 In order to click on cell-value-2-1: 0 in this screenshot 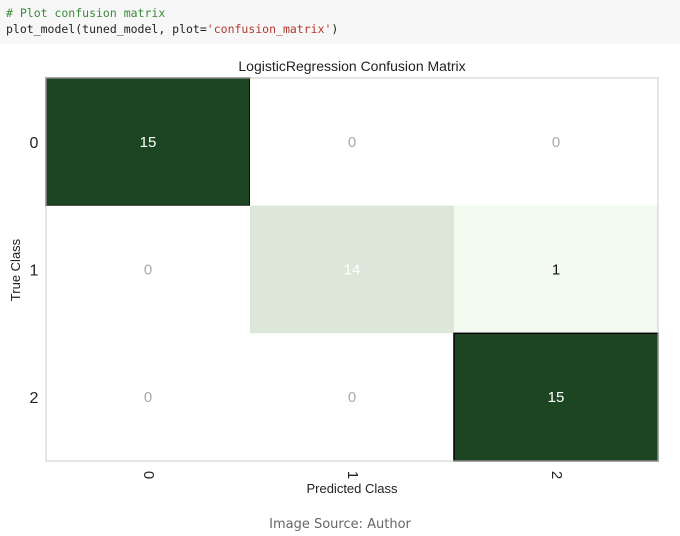, I will do `click(352, 397)`.